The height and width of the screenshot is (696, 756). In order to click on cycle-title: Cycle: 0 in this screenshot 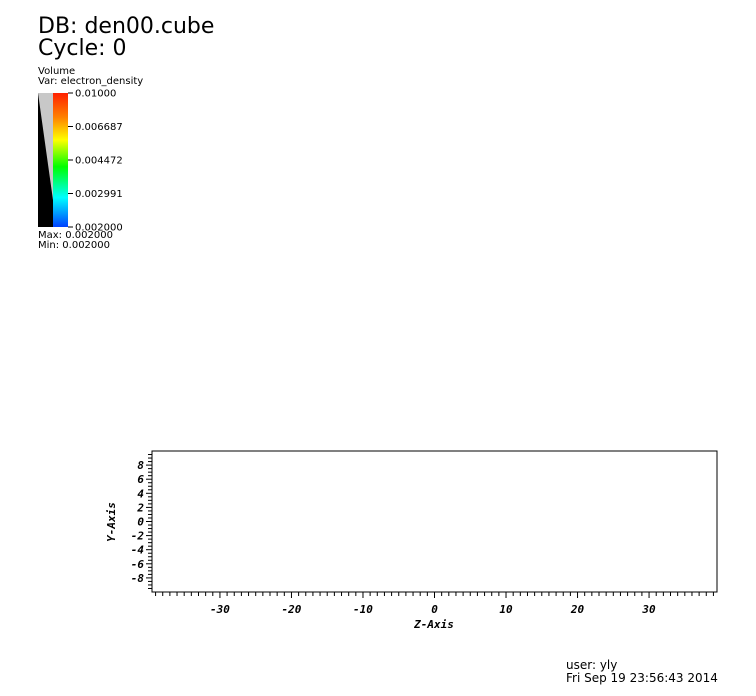, I will do `click(82, 48)`.